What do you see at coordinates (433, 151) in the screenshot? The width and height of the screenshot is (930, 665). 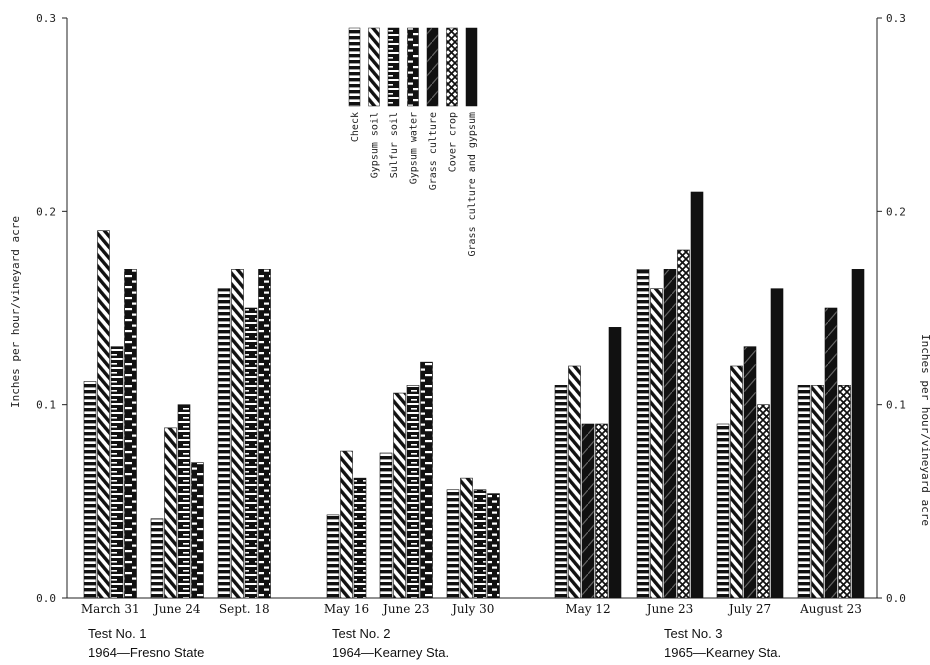 I see `legend-label: Grass culture` at bounding box center [433, 151].